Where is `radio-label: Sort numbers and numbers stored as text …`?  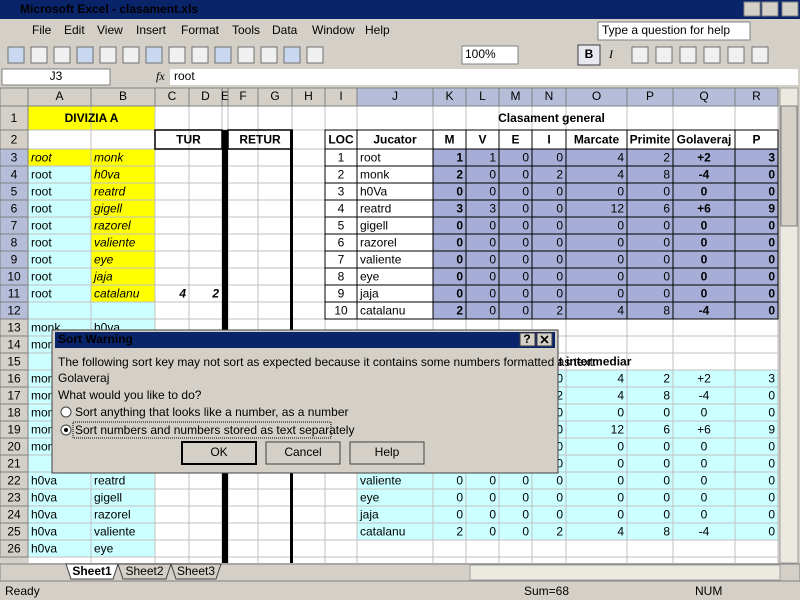 radio-label: Sort numbers and numbers stored as text … is located at coordinates (214, 430).